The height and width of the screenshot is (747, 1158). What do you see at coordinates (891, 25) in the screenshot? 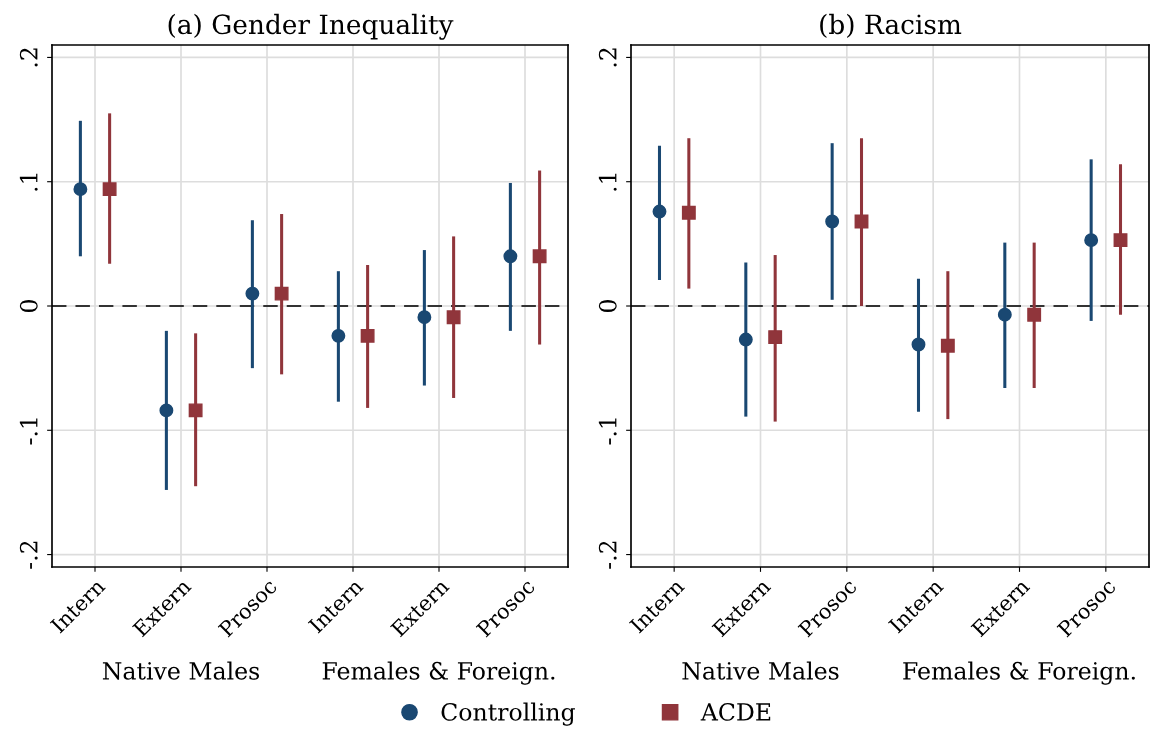
I see `chart-title: (b) Racism` at bounding box center [891, 25].